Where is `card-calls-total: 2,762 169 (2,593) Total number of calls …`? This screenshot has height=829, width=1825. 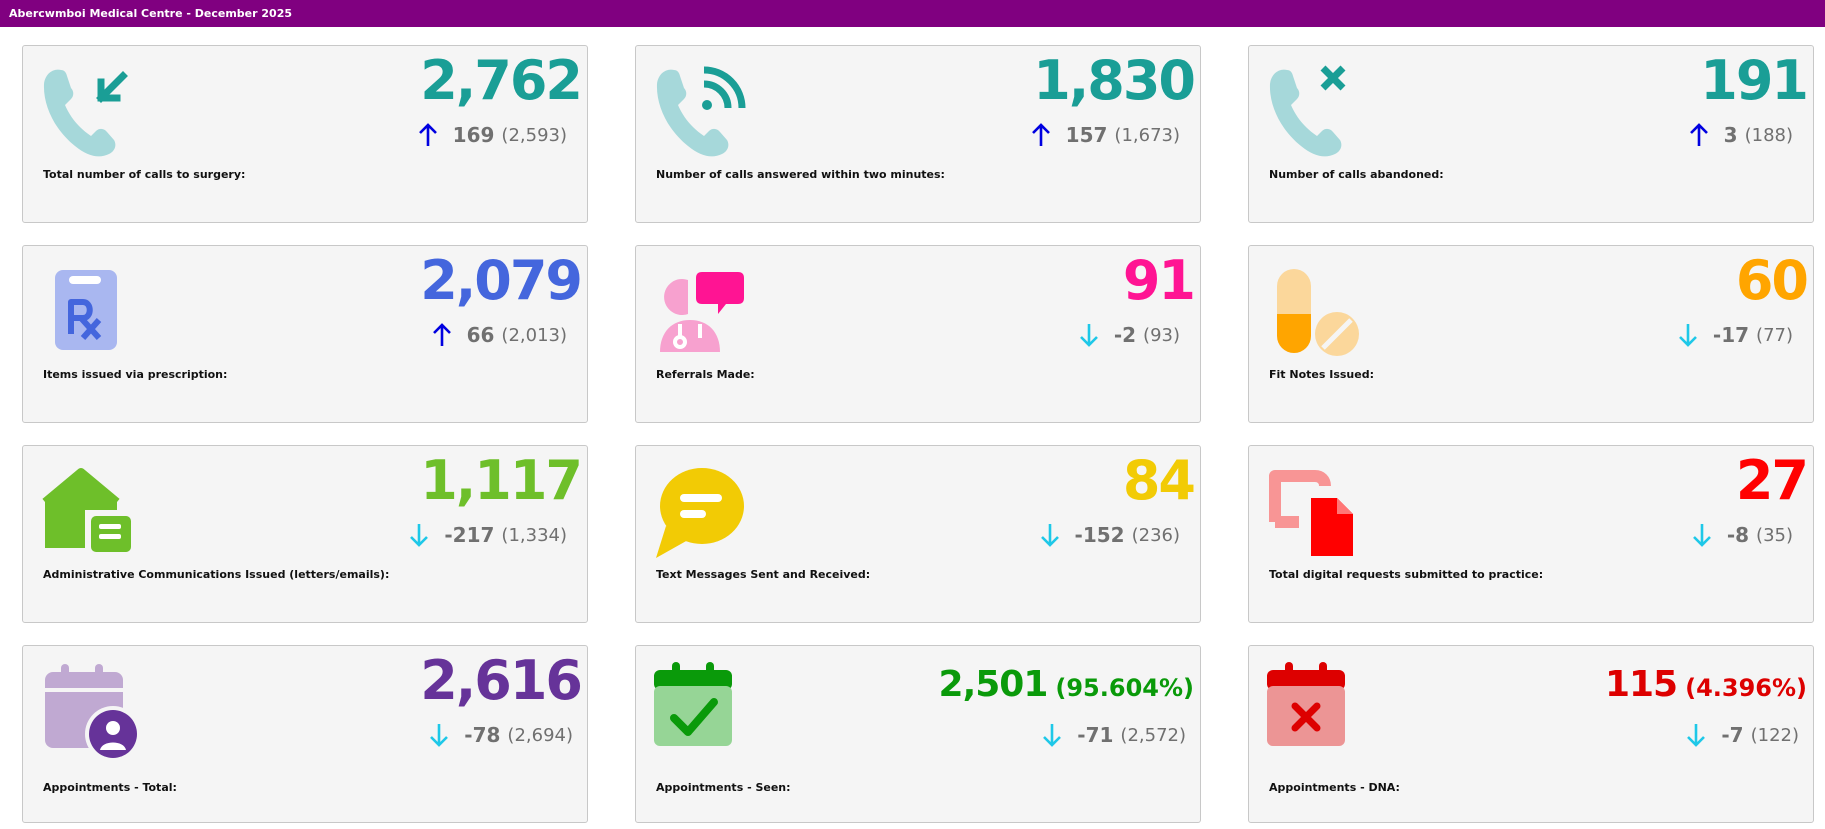 card-calls-total: 2,762 169 (2,593) Total number of calls … is located at coordinates (305, 134).